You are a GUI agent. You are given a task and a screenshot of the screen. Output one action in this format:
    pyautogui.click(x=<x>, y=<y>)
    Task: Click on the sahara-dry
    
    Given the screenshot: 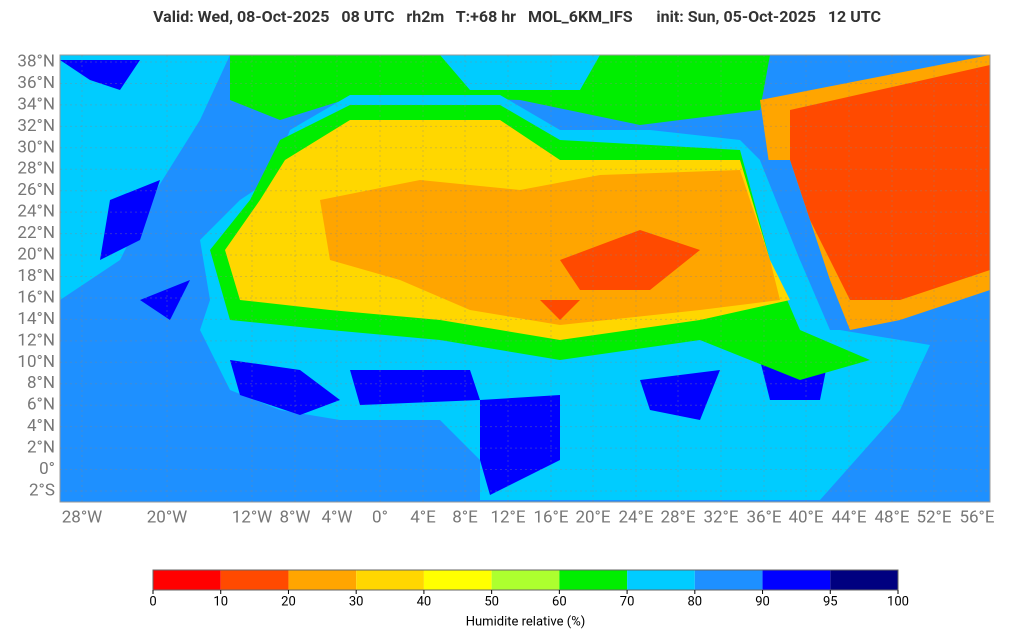 What is the action you would take?
    pyautogui.click(x=550, y=247)
    